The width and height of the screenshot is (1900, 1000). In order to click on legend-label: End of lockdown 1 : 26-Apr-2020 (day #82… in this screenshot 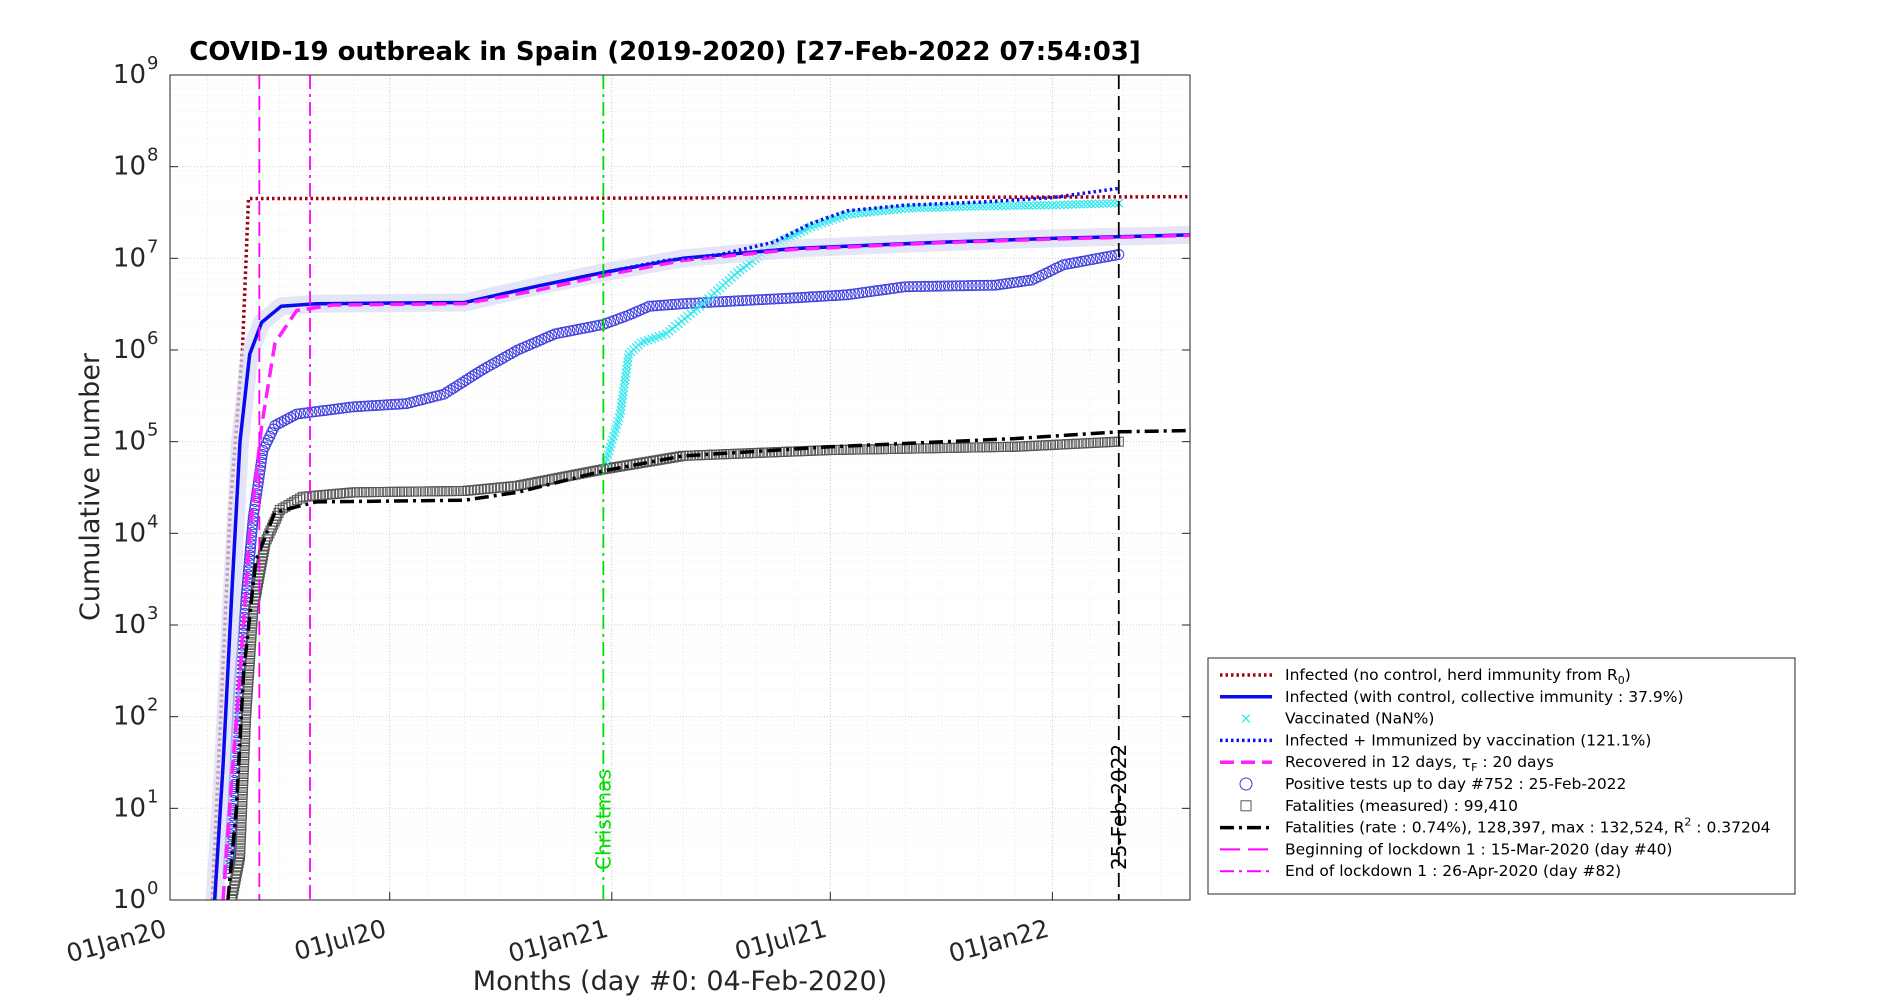, I will do `click(1453, 871)`.